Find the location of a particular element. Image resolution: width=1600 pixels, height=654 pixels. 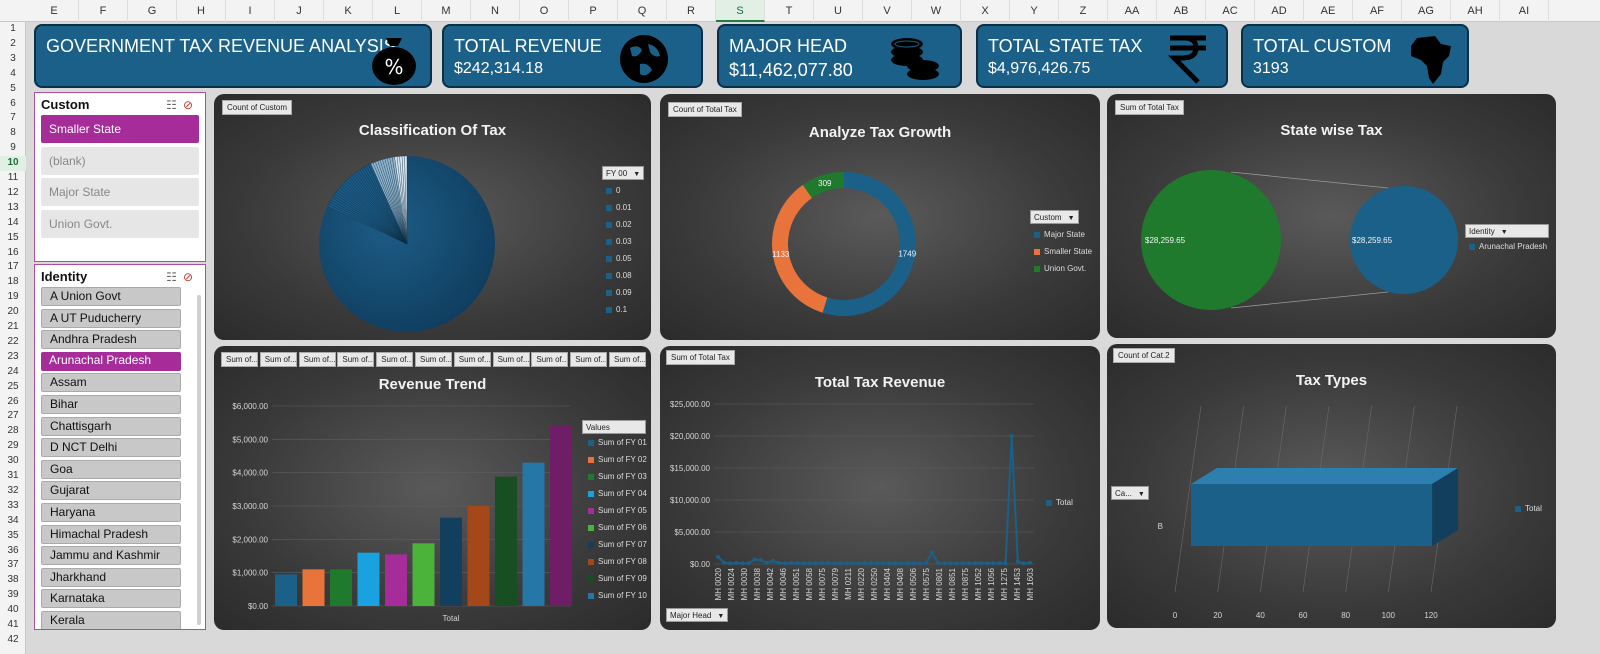

slicer-item: Goa is located at coordinates (111, 469).